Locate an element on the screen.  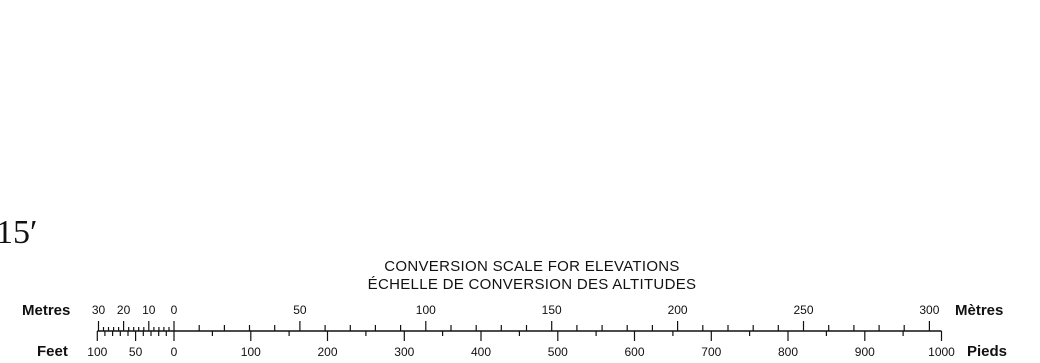
metres-unit-label-left: Metres is located at coordinates (46, 310).